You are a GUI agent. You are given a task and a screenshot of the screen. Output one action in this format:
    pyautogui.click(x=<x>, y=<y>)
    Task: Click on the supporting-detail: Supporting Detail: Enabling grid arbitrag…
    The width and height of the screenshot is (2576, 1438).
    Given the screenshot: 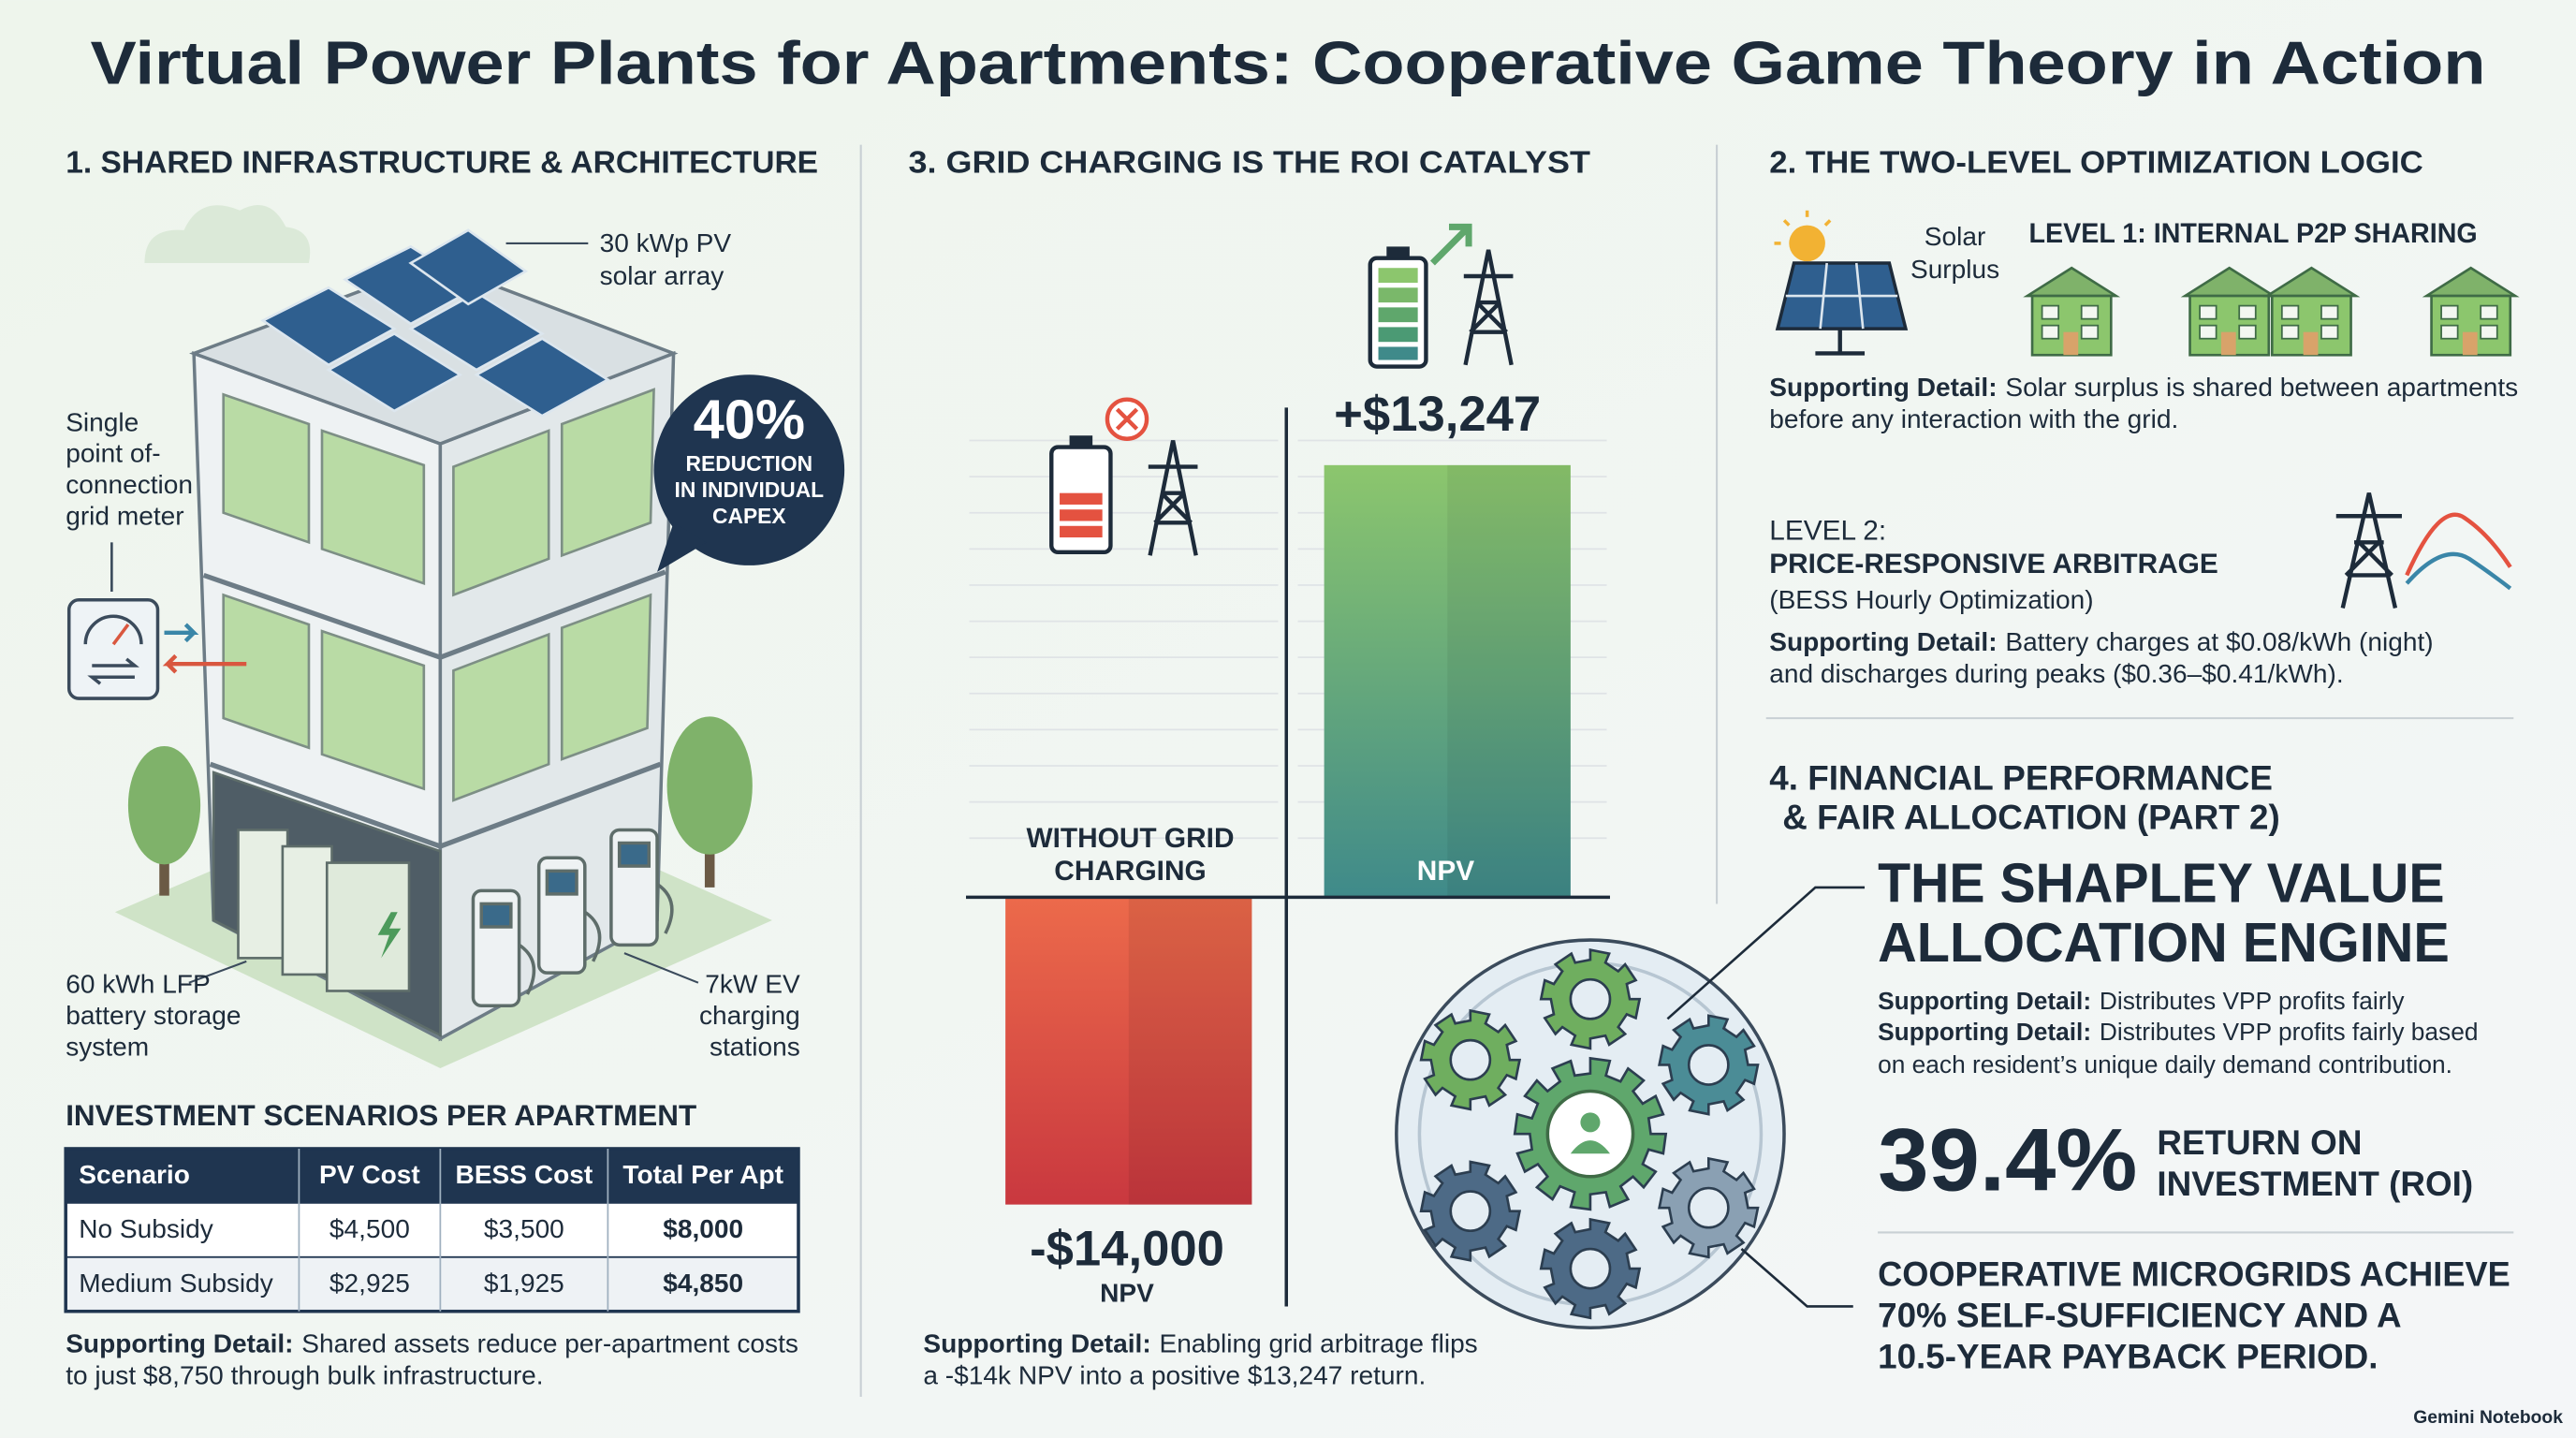 What is the action you would take?
    pyautogui.click(x=1200, y=1343)
    